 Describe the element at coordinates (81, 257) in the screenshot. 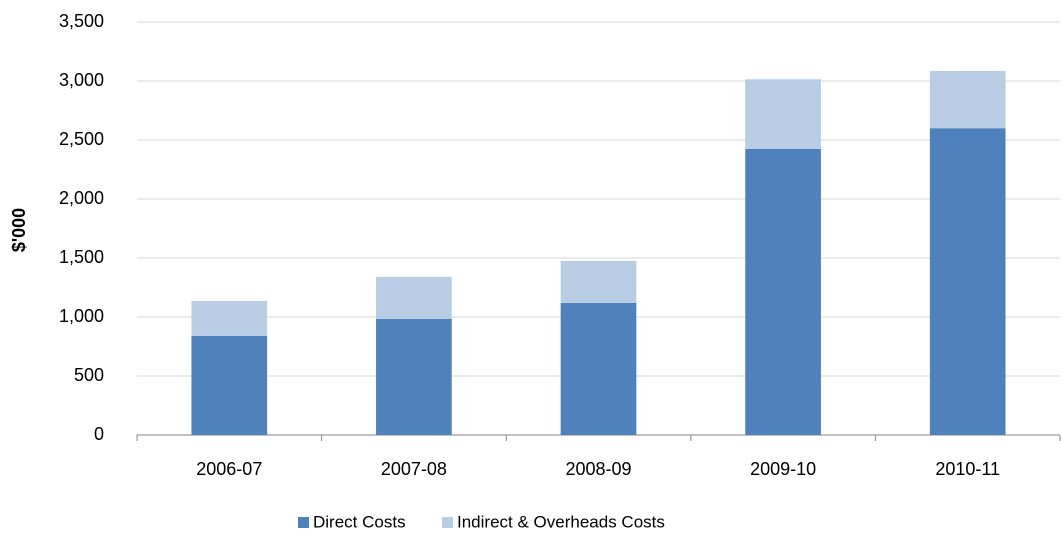

I see `y-tick-label: 1,500` at that location.